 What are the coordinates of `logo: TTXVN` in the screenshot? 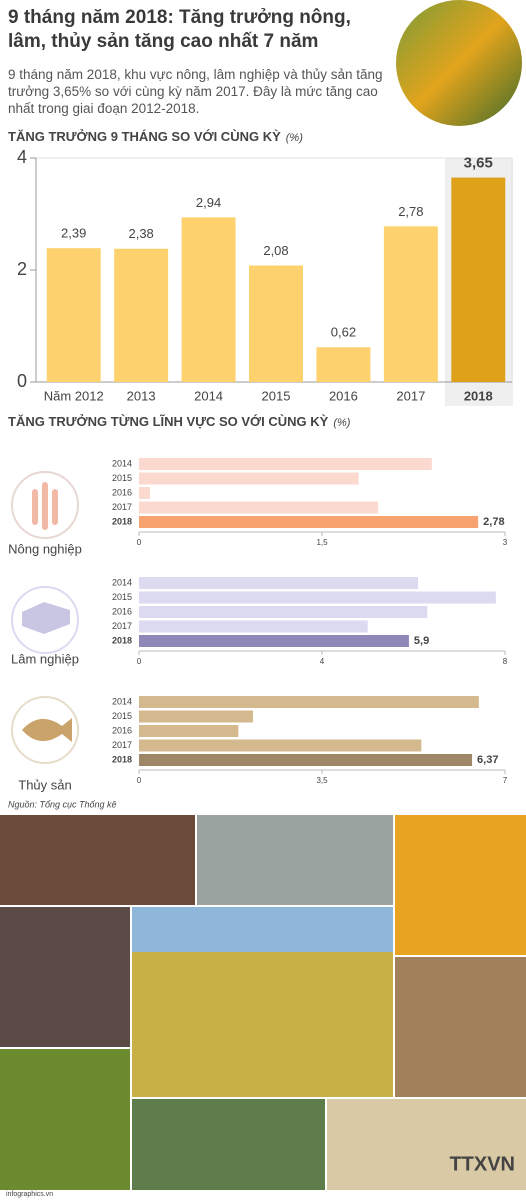 It's located at (482, 1164).